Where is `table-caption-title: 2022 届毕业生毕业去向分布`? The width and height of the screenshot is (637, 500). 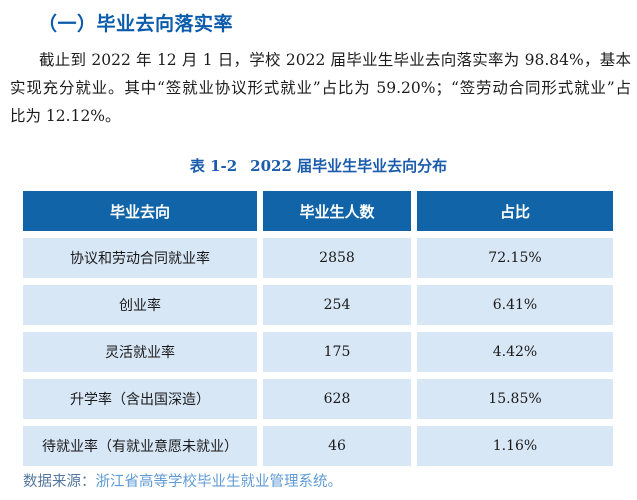 table-caption-title: 2022 届毕业生毕业去向分布 is located at coordinates (349, 166).